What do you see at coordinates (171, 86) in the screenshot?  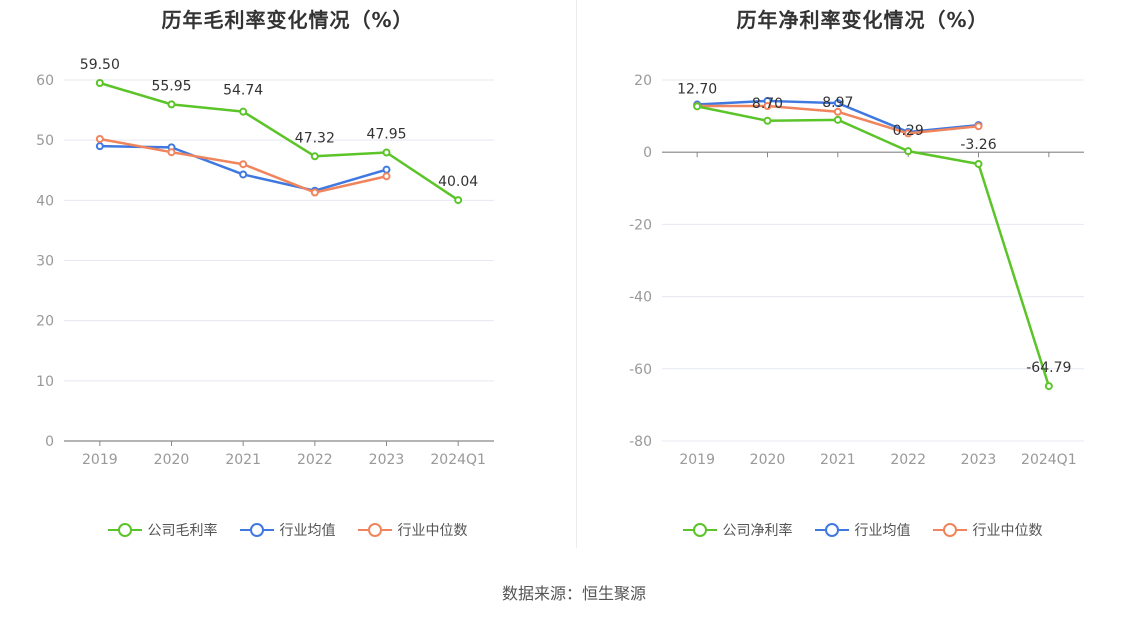 I see `data-label: 55.95` at bounding box center [171, 86].